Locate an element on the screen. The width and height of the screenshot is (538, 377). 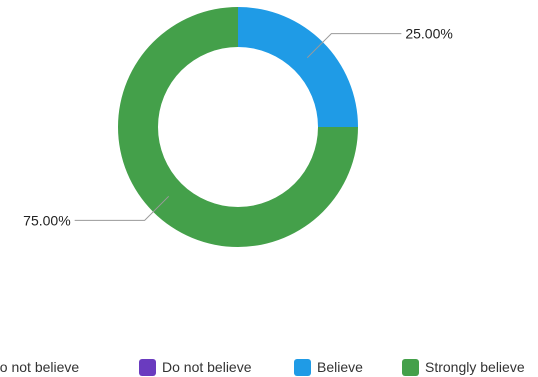
data-label-strongly-believe: 75.00% is located at coordinates (46, 220).